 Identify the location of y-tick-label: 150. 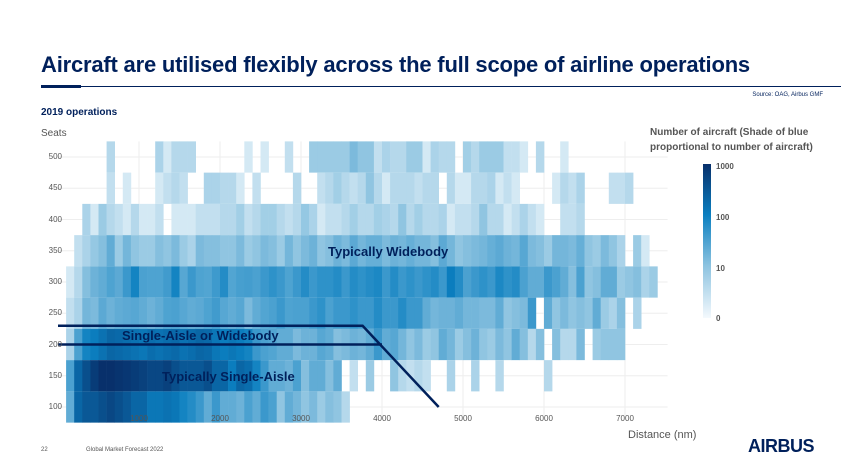
(55, 375).